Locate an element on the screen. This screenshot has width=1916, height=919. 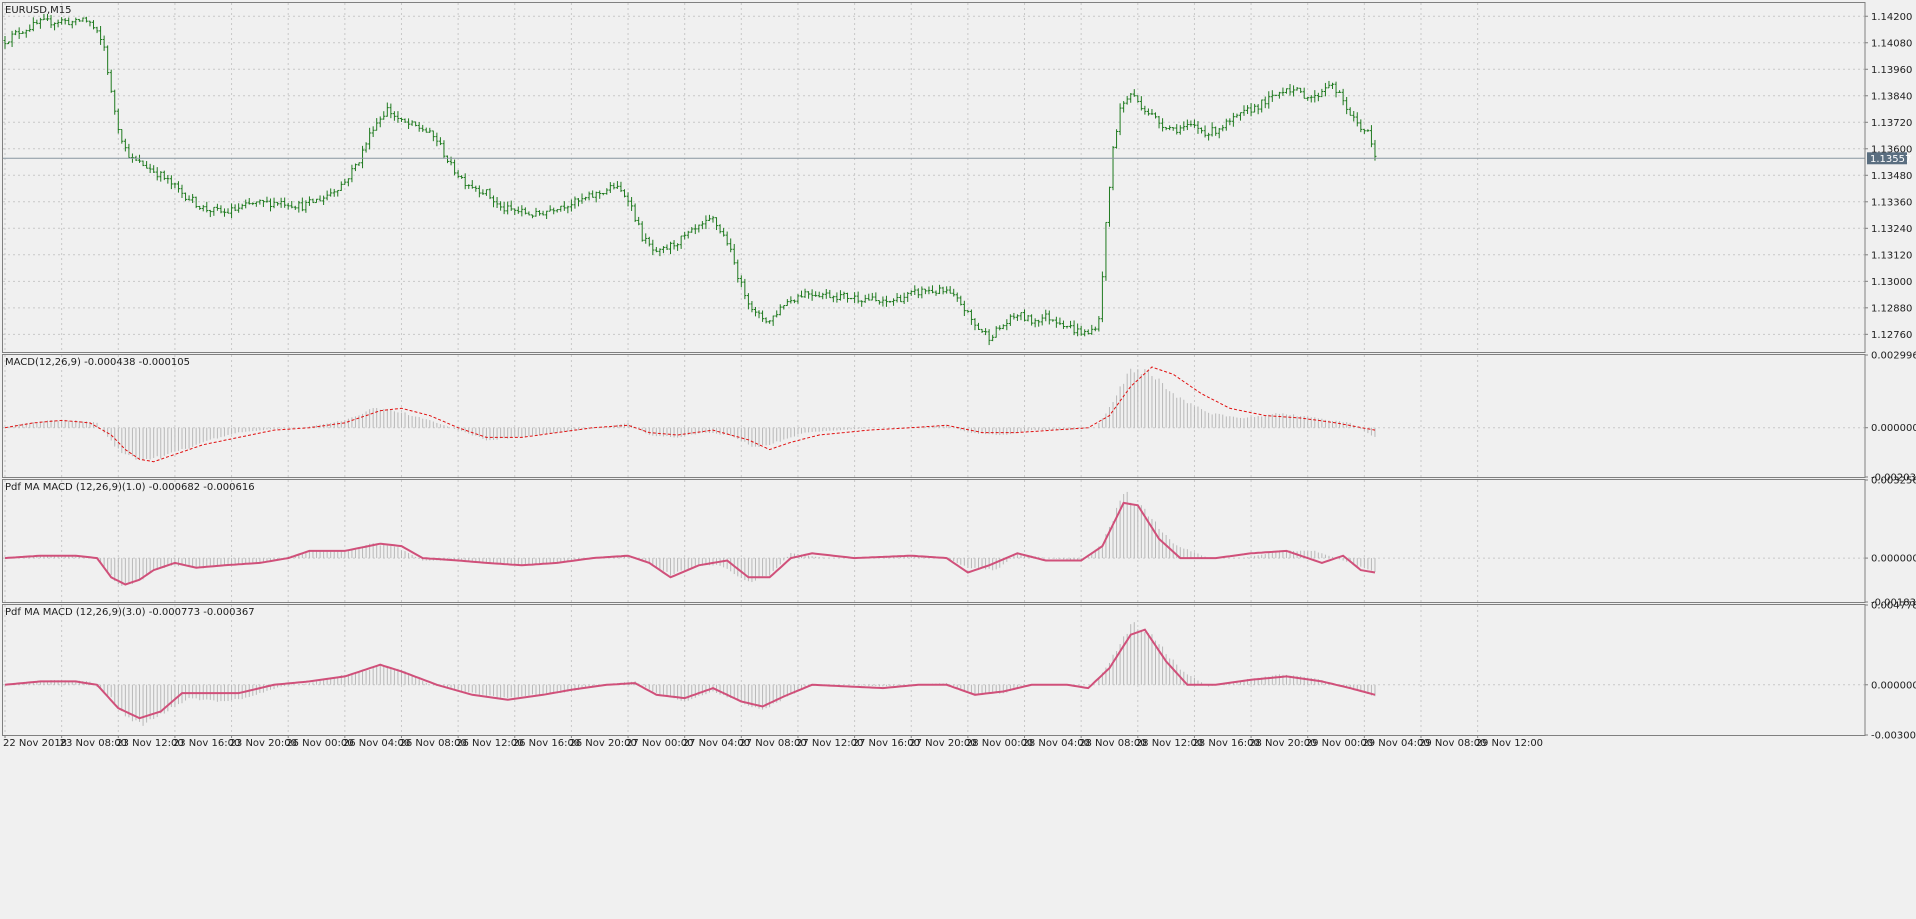
x-tick-label: 29 Nov 08:00 is located at coordinates (1452, 743).